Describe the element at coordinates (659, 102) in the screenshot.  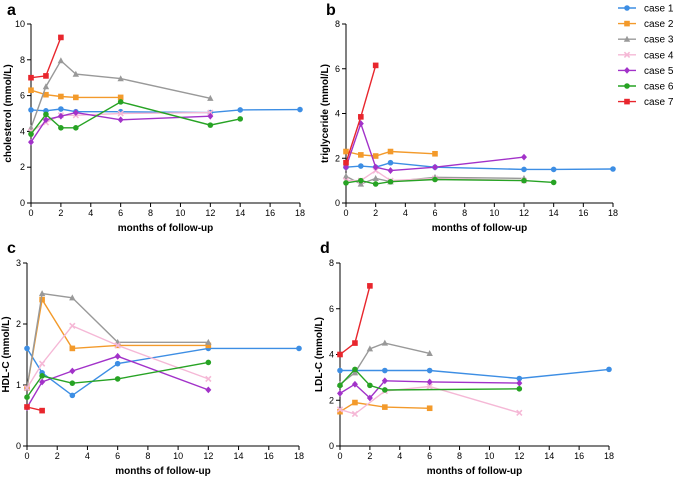
I see `legend-label: case 7` at that location.